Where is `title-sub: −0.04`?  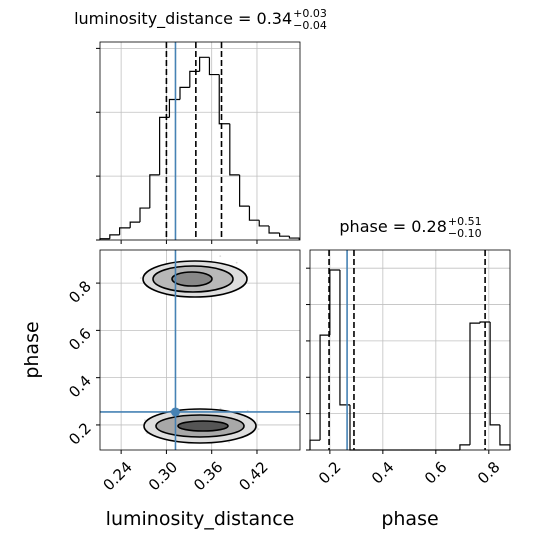
title-sub: −0.04 is located at coordinates (310, 25).